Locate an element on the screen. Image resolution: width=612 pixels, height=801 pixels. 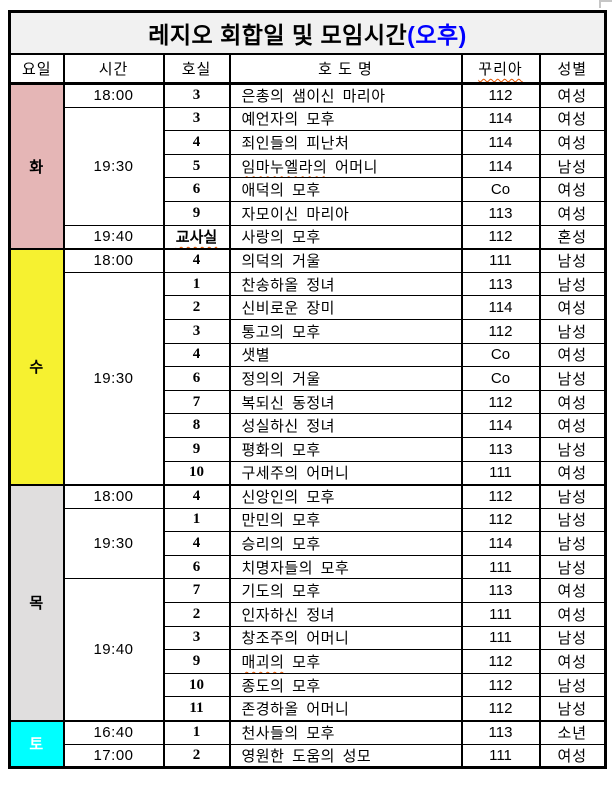
schedule-row: 3 통고의 모후 112 남성 is located at coordinates (308, 331).